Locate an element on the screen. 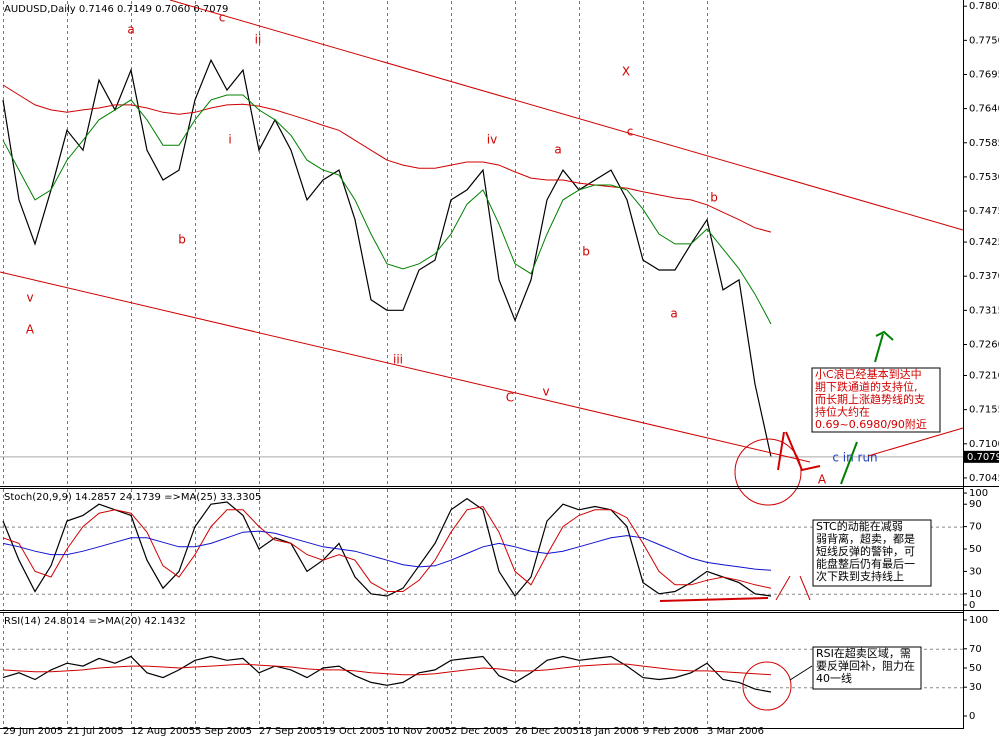 This screenshot has height=736, width=999. x-tick-label: 19 Oct 2005 is located at coordinates (354, 731).